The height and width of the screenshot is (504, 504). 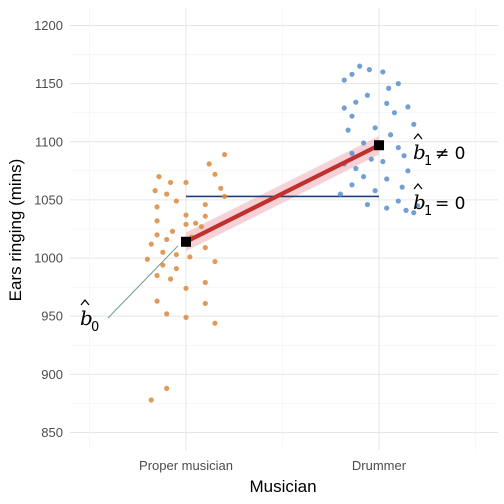 What do you see at coordinates (86, 318) in the screenshot?
I see `b0-symbol: b` at bounding box center [86, 318].